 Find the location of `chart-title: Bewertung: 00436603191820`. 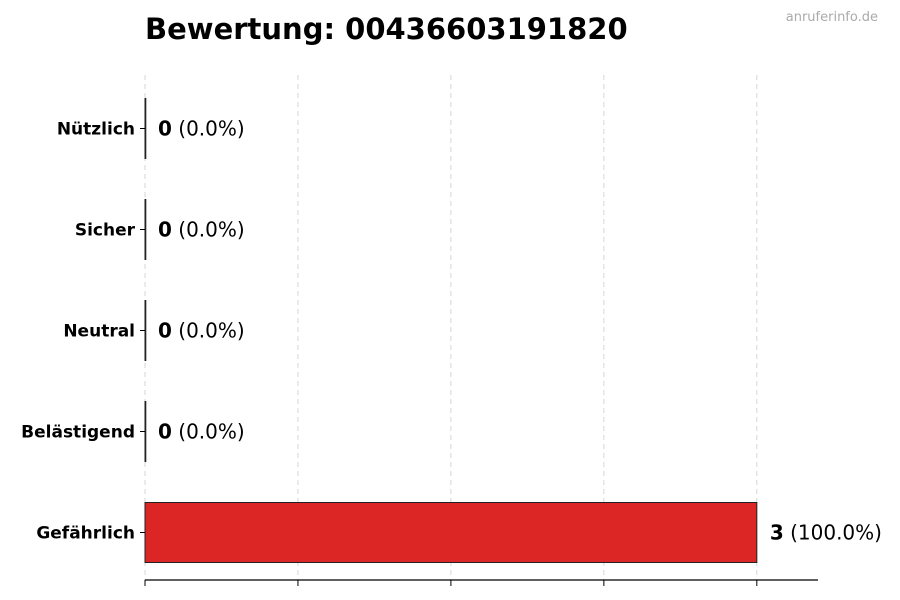

chart-title: Bewertung: 00436603191820 is located at coordinates (386, 29).